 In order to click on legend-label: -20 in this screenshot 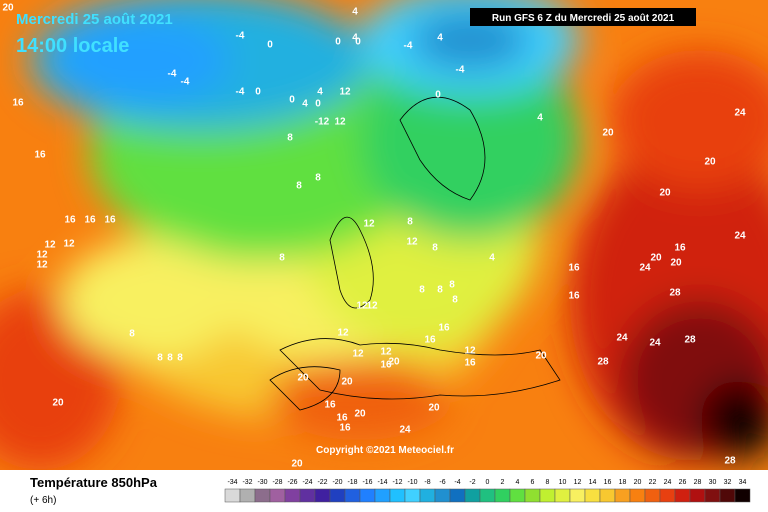, I will do `click(337, 482)`.